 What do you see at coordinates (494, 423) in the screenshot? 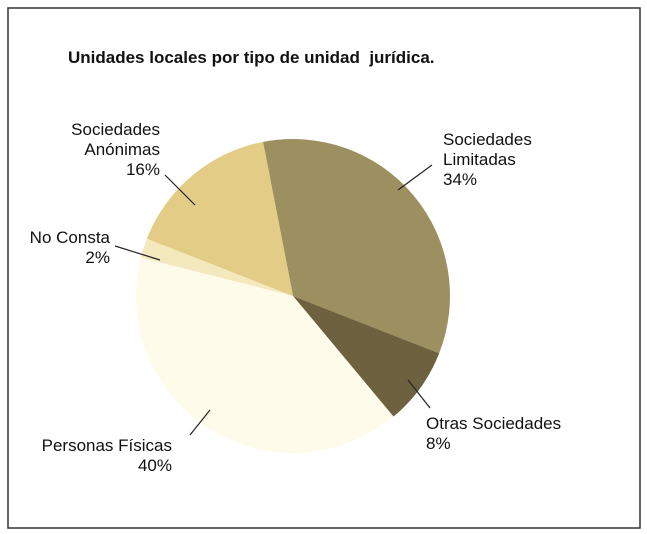
I see `category-label: Otras Sociedades` at bounding box center [494, 423].